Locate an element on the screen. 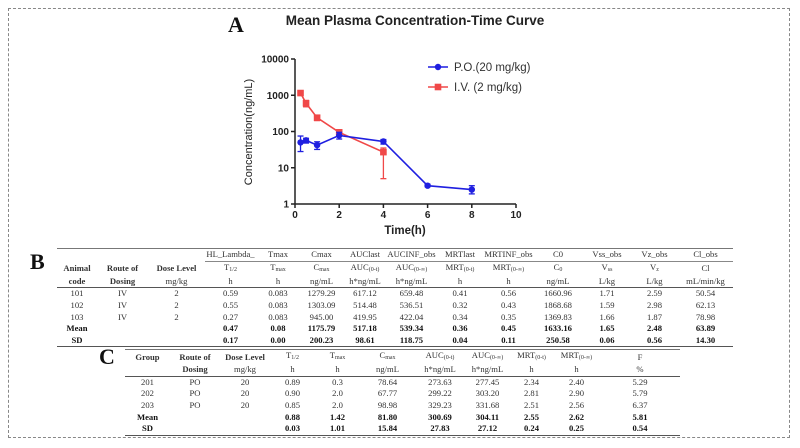  header-label: Animal is located at coordinates (77, 267).